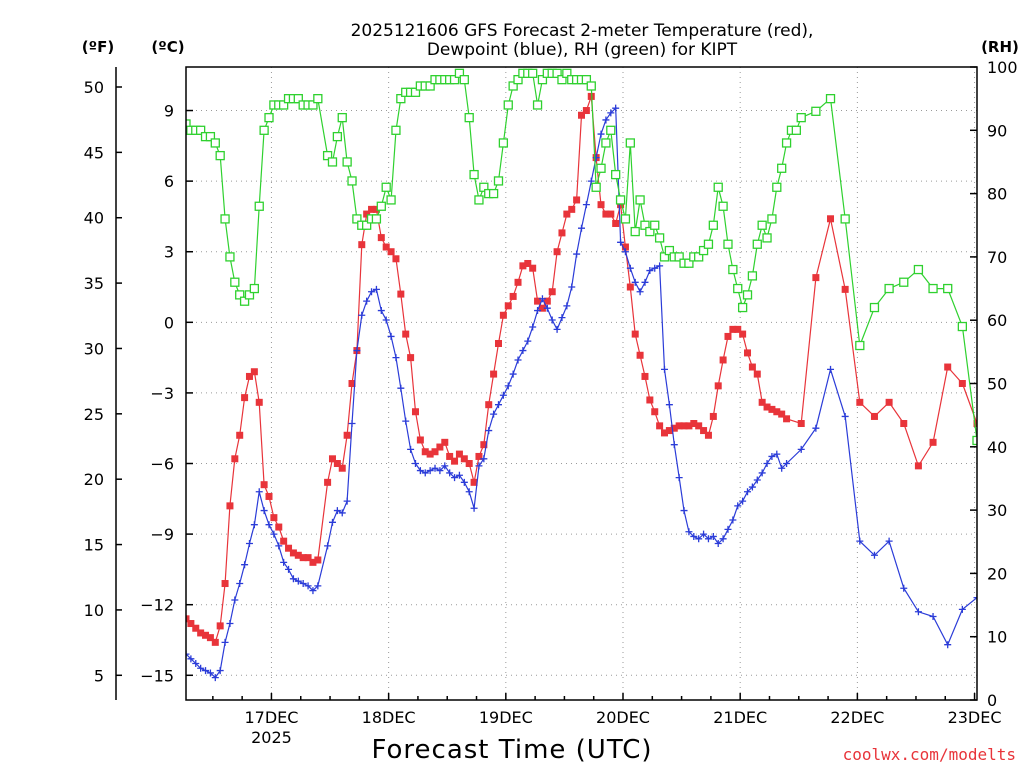 The width and height of the screenshot is (1024, 768). Describe the element at coordinates (271, 737) in the screenshot. I see `x-tick-sublabel: 2025` at that location.